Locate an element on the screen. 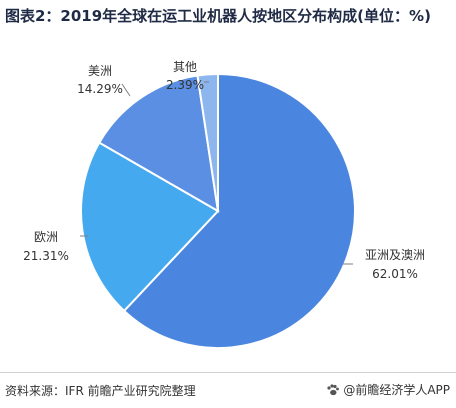  slice-name-label: 欧洲 is located at coordinates (46, 237).